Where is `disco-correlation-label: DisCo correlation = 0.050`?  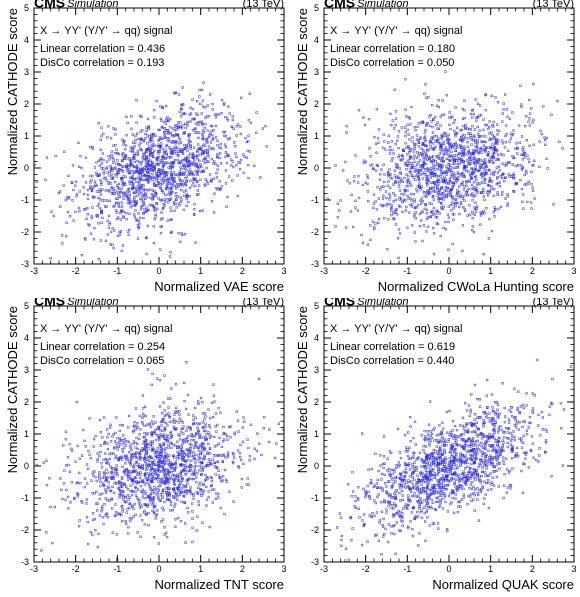 disco-correlation-label: DisCo correlation = 0.050 is located at coordinates (392, 63).